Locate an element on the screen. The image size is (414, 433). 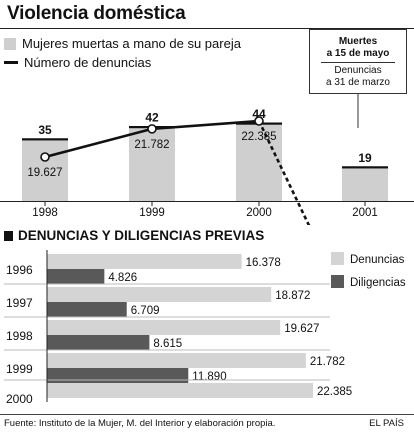
bar-diligencias-1999 is located at coordinates (118, 375).